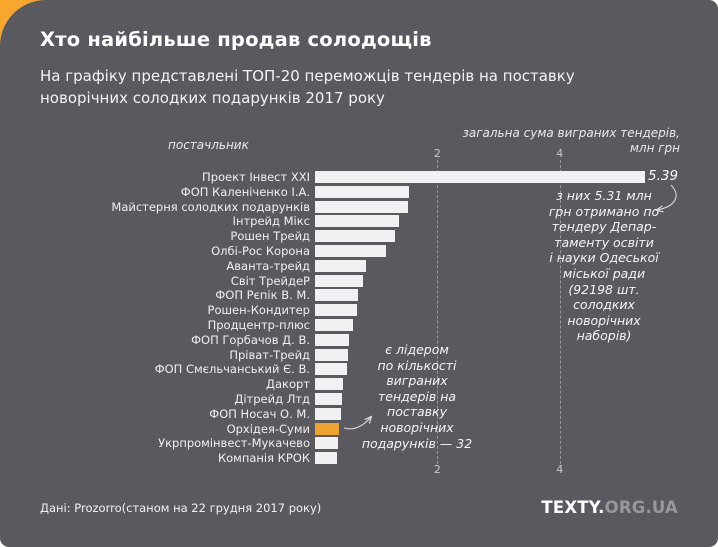 This screenshot has height=547, width=718. What do you see at coordinates (571, 133) in the screenshot?
I see `axis-label-line: загальна сума виграних тендерів,` at bounding box center [571, 133].